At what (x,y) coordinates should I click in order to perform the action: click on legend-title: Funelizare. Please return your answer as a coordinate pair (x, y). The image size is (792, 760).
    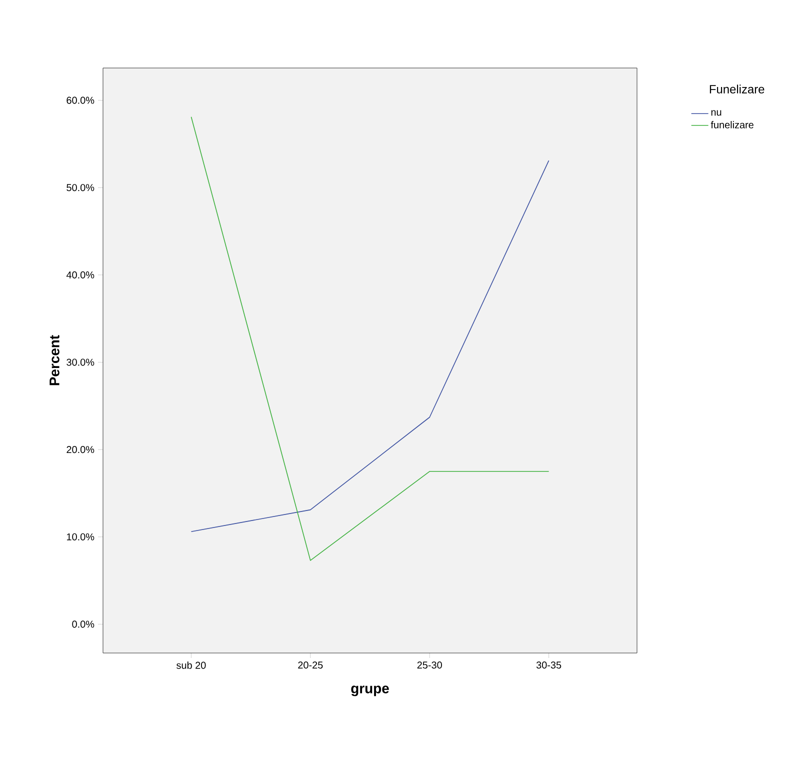
    Looking at the image, I should click on (737, 89).